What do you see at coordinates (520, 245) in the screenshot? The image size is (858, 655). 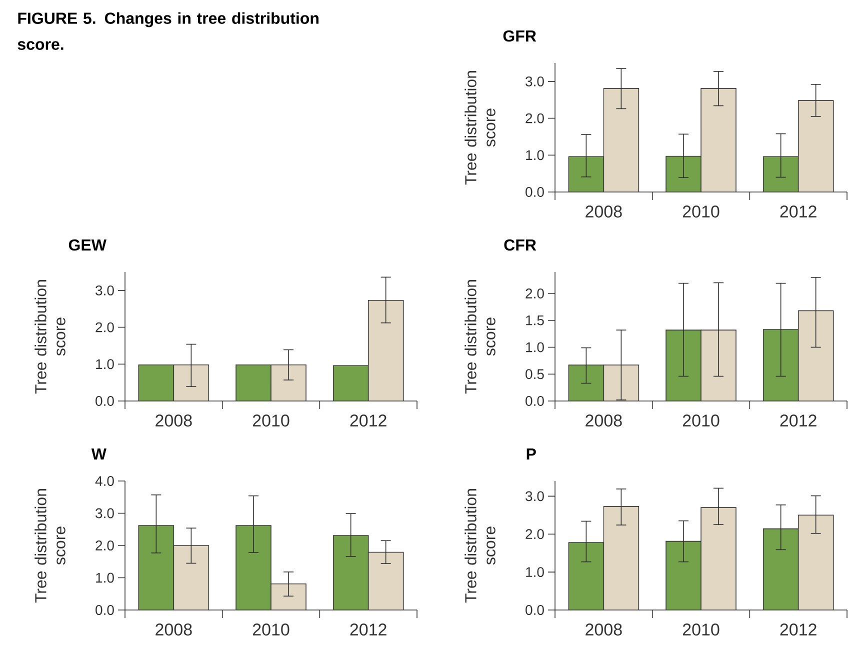 I see `chart-title: CFR` at bounding box center [520, 245].